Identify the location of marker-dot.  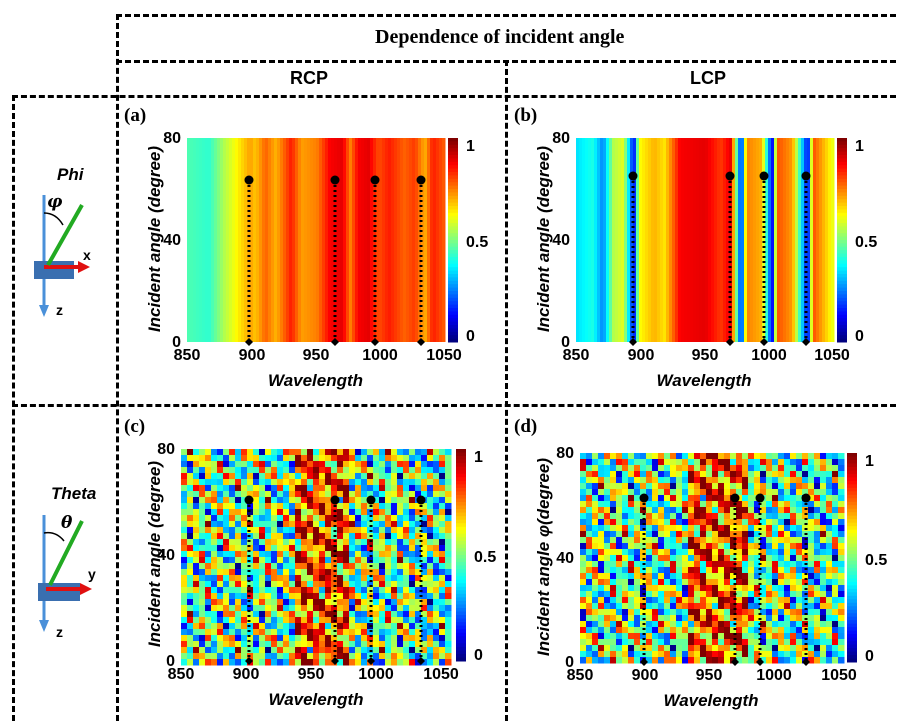
(760, 498).